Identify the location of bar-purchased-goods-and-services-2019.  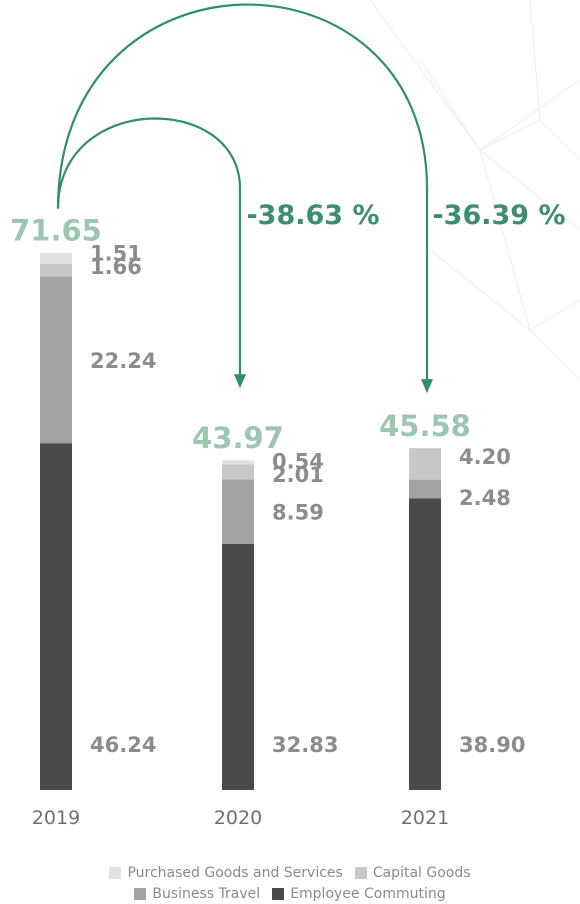
(56, 258).